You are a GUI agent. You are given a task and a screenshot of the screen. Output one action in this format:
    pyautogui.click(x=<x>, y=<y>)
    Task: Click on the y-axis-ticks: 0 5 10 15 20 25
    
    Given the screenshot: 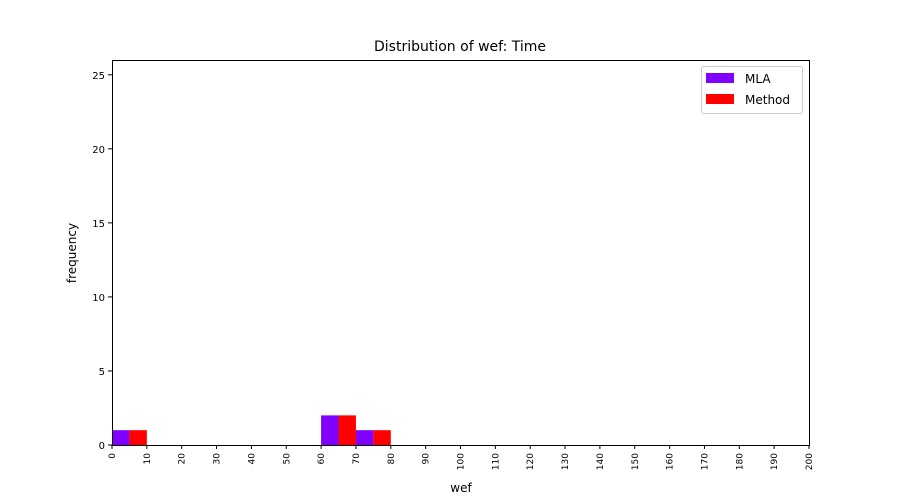 What is the action you would take?
    pyautogui.click(x=102, y=261)
    